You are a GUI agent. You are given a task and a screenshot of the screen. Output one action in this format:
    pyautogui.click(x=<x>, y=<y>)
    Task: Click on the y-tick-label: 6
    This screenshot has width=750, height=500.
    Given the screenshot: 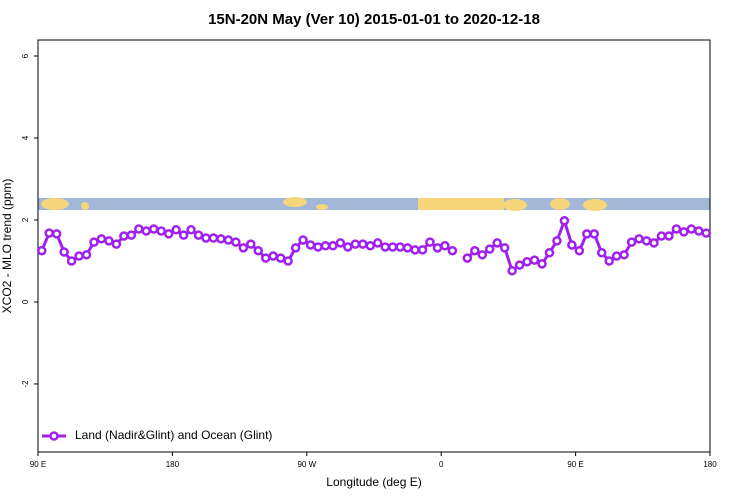 What is the action you would take?
    pyautogui.click(x=25, y=55)
    